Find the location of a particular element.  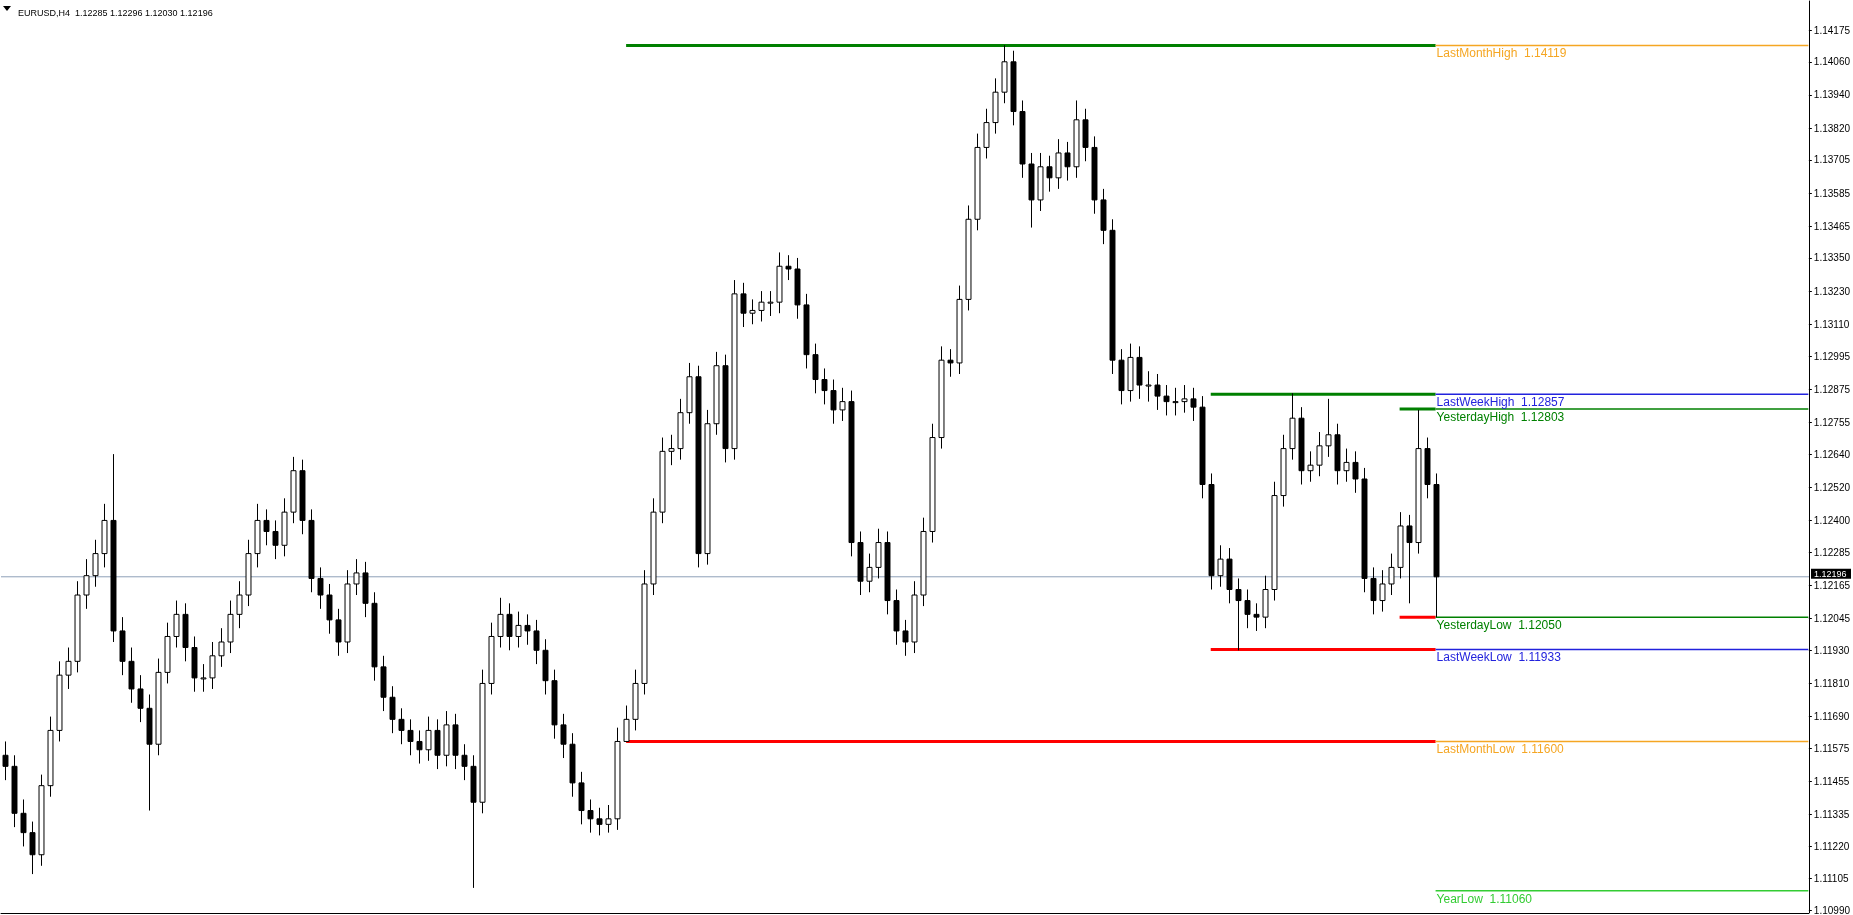

y-tick-label: 1.12400 is located at coordinates (1832, 520).